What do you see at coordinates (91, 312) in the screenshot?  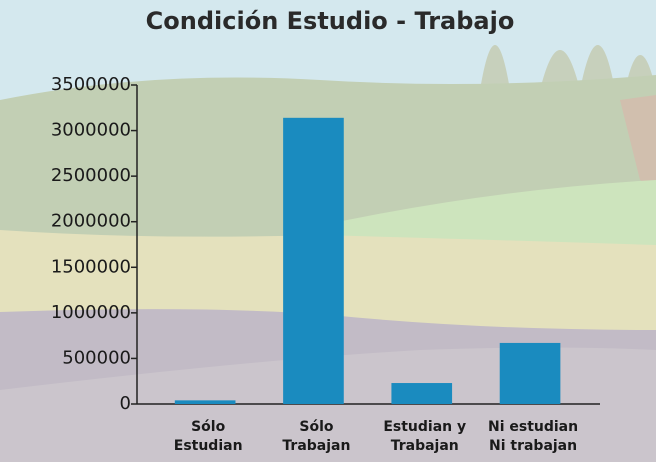 I see `y-tick-label: 1000000` at bounding box center [91, 312].